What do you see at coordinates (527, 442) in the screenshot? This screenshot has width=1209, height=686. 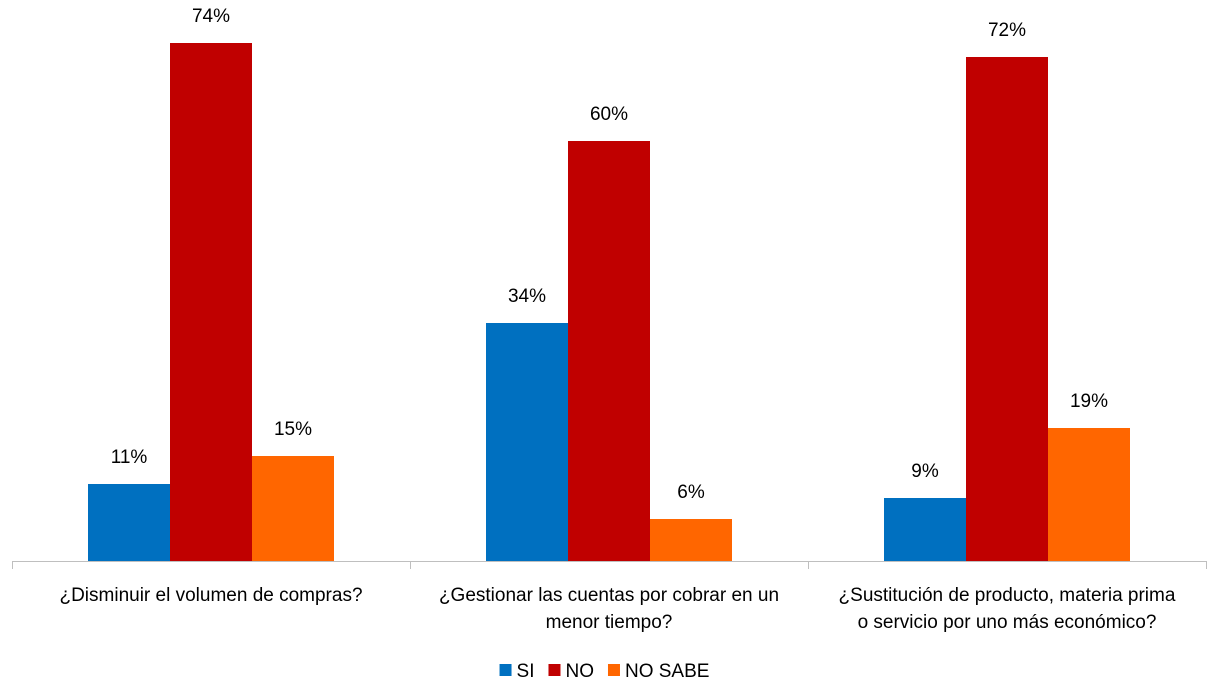 I see `bar-si-cat2` at bounding box center [527, 442].